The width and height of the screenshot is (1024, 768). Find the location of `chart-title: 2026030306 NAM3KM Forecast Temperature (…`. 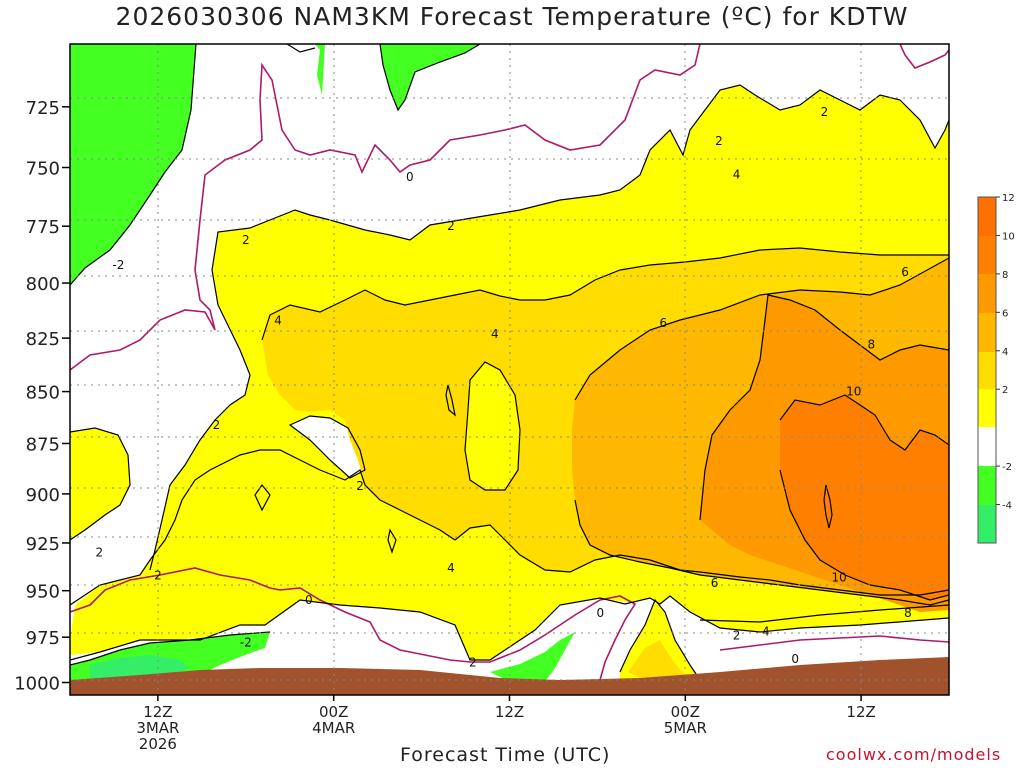

chart-title: 2026030306 NAM3KM Forecast Temperature (… is located at coordinates (512, 16).